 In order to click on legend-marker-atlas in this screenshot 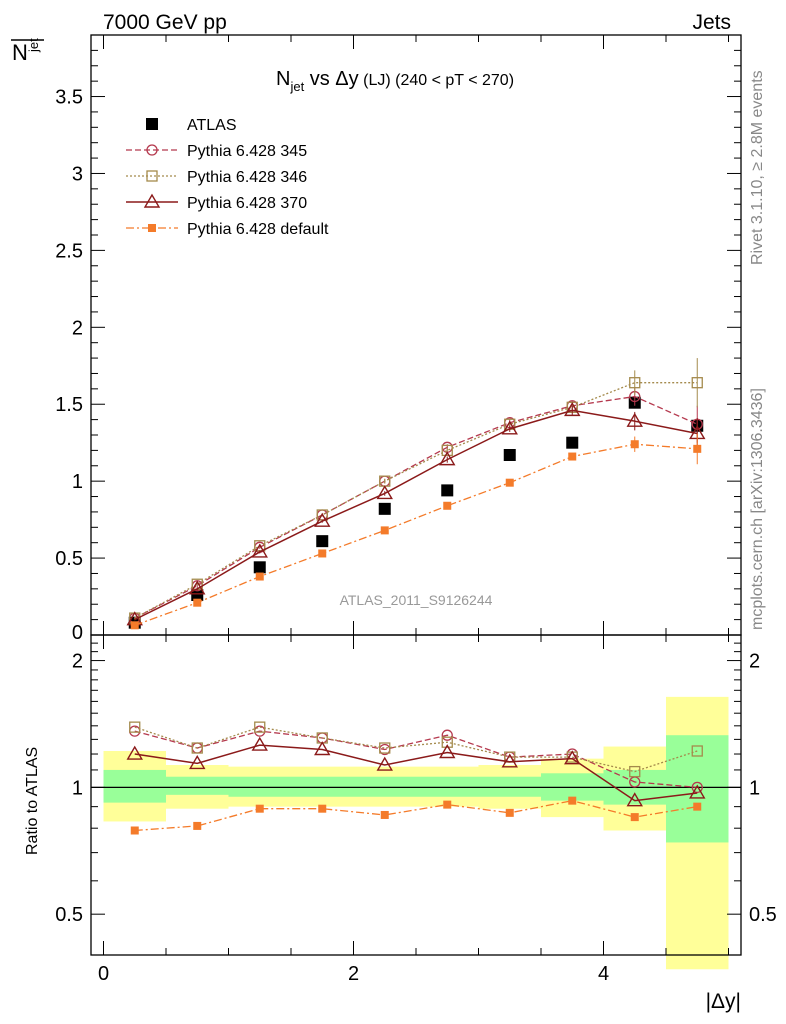, I will do `click(152, 124)`.